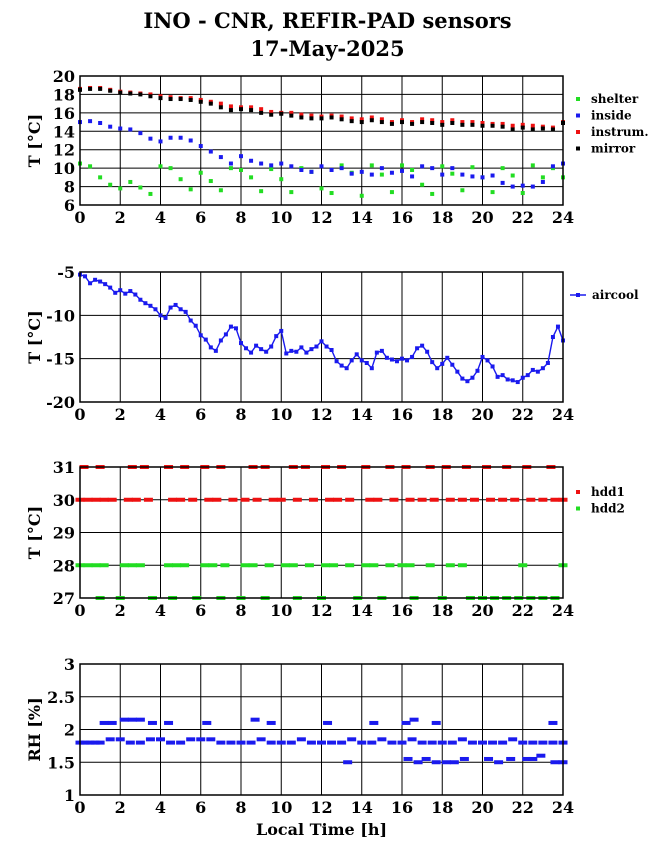  Describe the element at coordinates (120, 807) in the screenshot. I see `x-tick-label: 2` at that location.